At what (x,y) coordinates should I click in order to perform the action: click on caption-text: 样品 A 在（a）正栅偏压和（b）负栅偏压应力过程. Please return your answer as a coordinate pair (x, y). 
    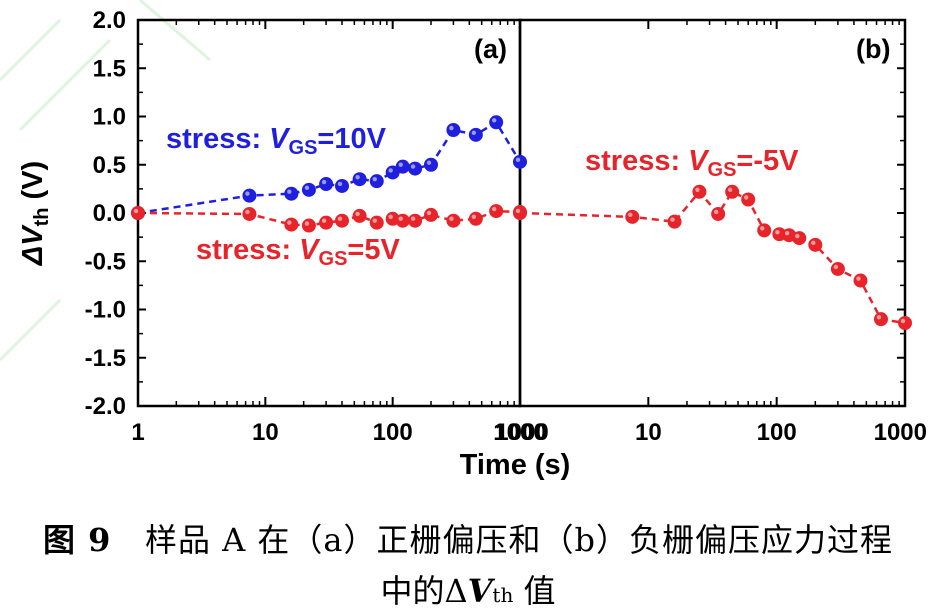
    Looking at the image, I should click on (518, 540).